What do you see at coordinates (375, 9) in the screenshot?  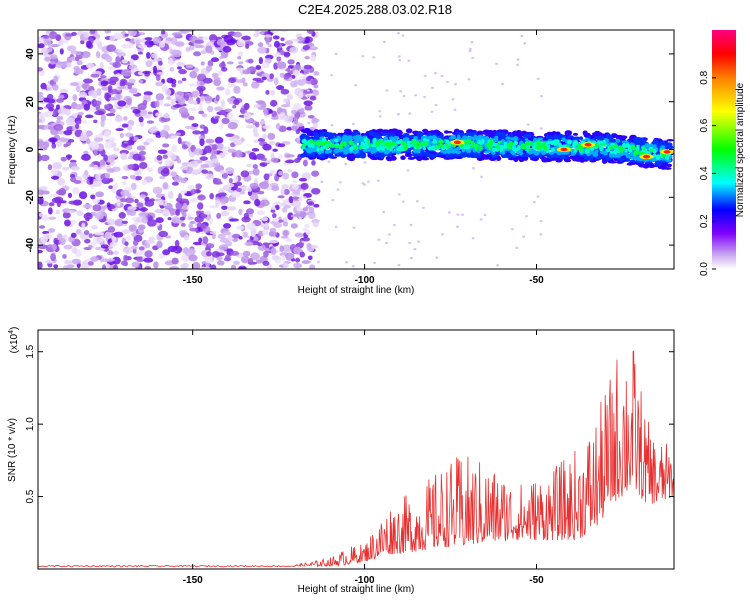 I see `figure-title: C2E4.2025.288.03.02.R18` at bounding box center [375, 9].